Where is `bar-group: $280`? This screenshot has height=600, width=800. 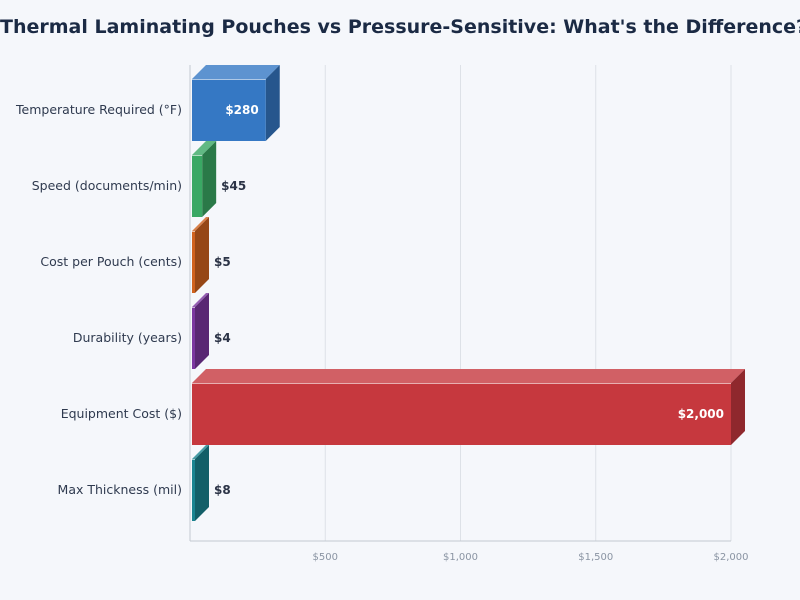 bar-group: $280 is located at coordinates (236, 103).